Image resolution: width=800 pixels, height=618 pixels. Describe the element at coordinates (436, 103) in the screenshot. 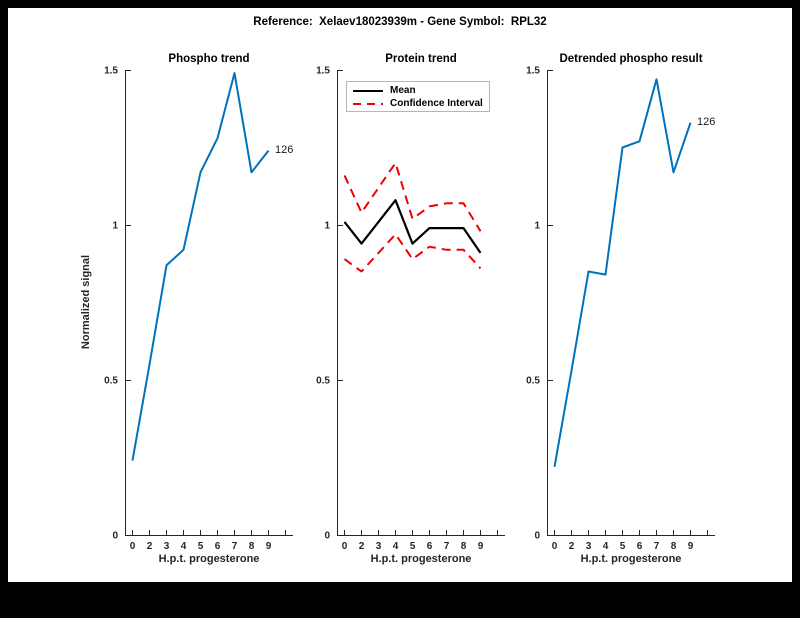

I see `legend-label-confidence-interval: Confidence Interval` at that location.